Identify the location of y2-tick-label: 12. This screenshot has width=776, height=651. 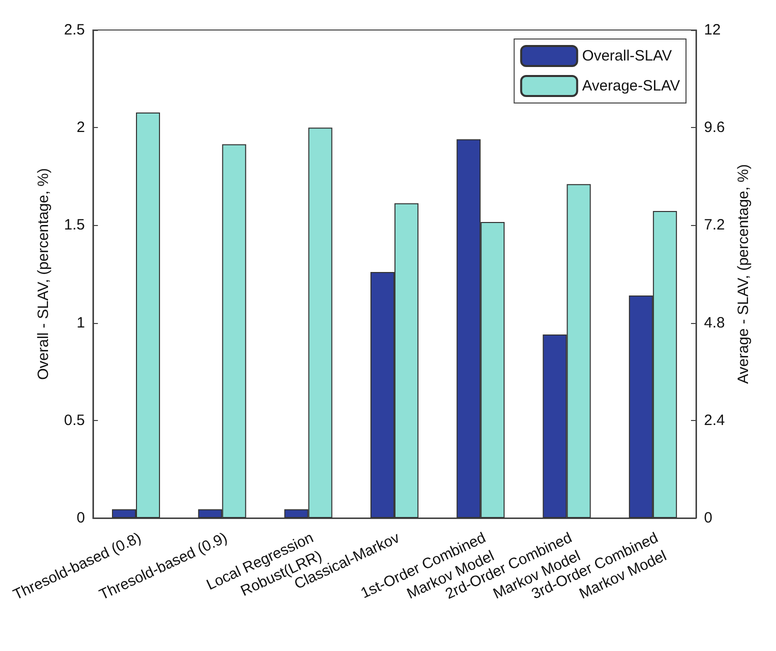
(712, 30).